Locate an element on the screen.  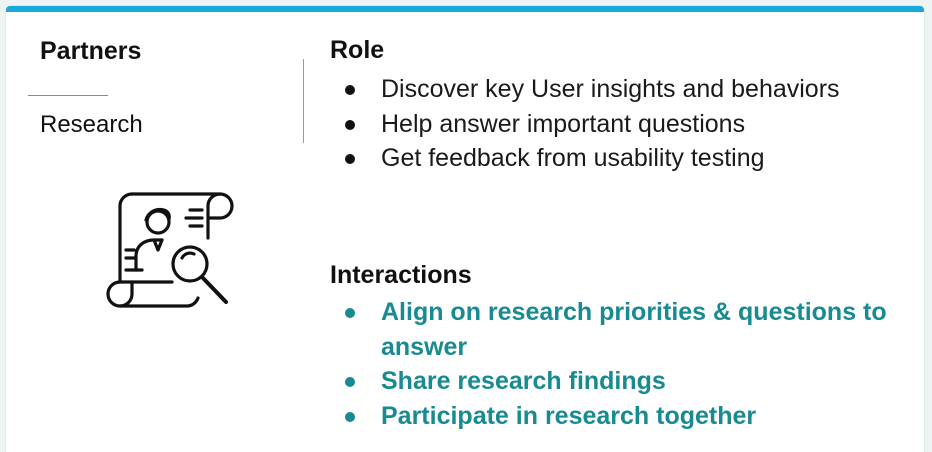
role-heading: Role is located at coordinates (357, 50).